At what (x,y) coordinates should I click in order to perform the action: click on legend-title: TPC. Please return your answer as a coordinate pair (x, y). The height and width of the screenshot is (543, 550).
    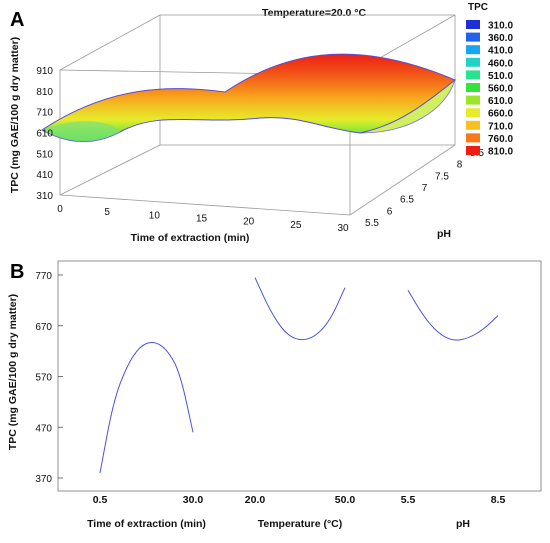
    Looking at the image, I should click on (478, 7).